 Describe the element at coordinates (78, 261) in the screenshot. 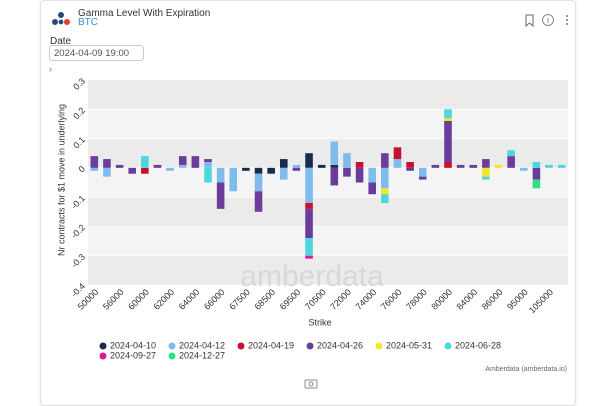

I see `y-tick-label: -0.3` at that location.